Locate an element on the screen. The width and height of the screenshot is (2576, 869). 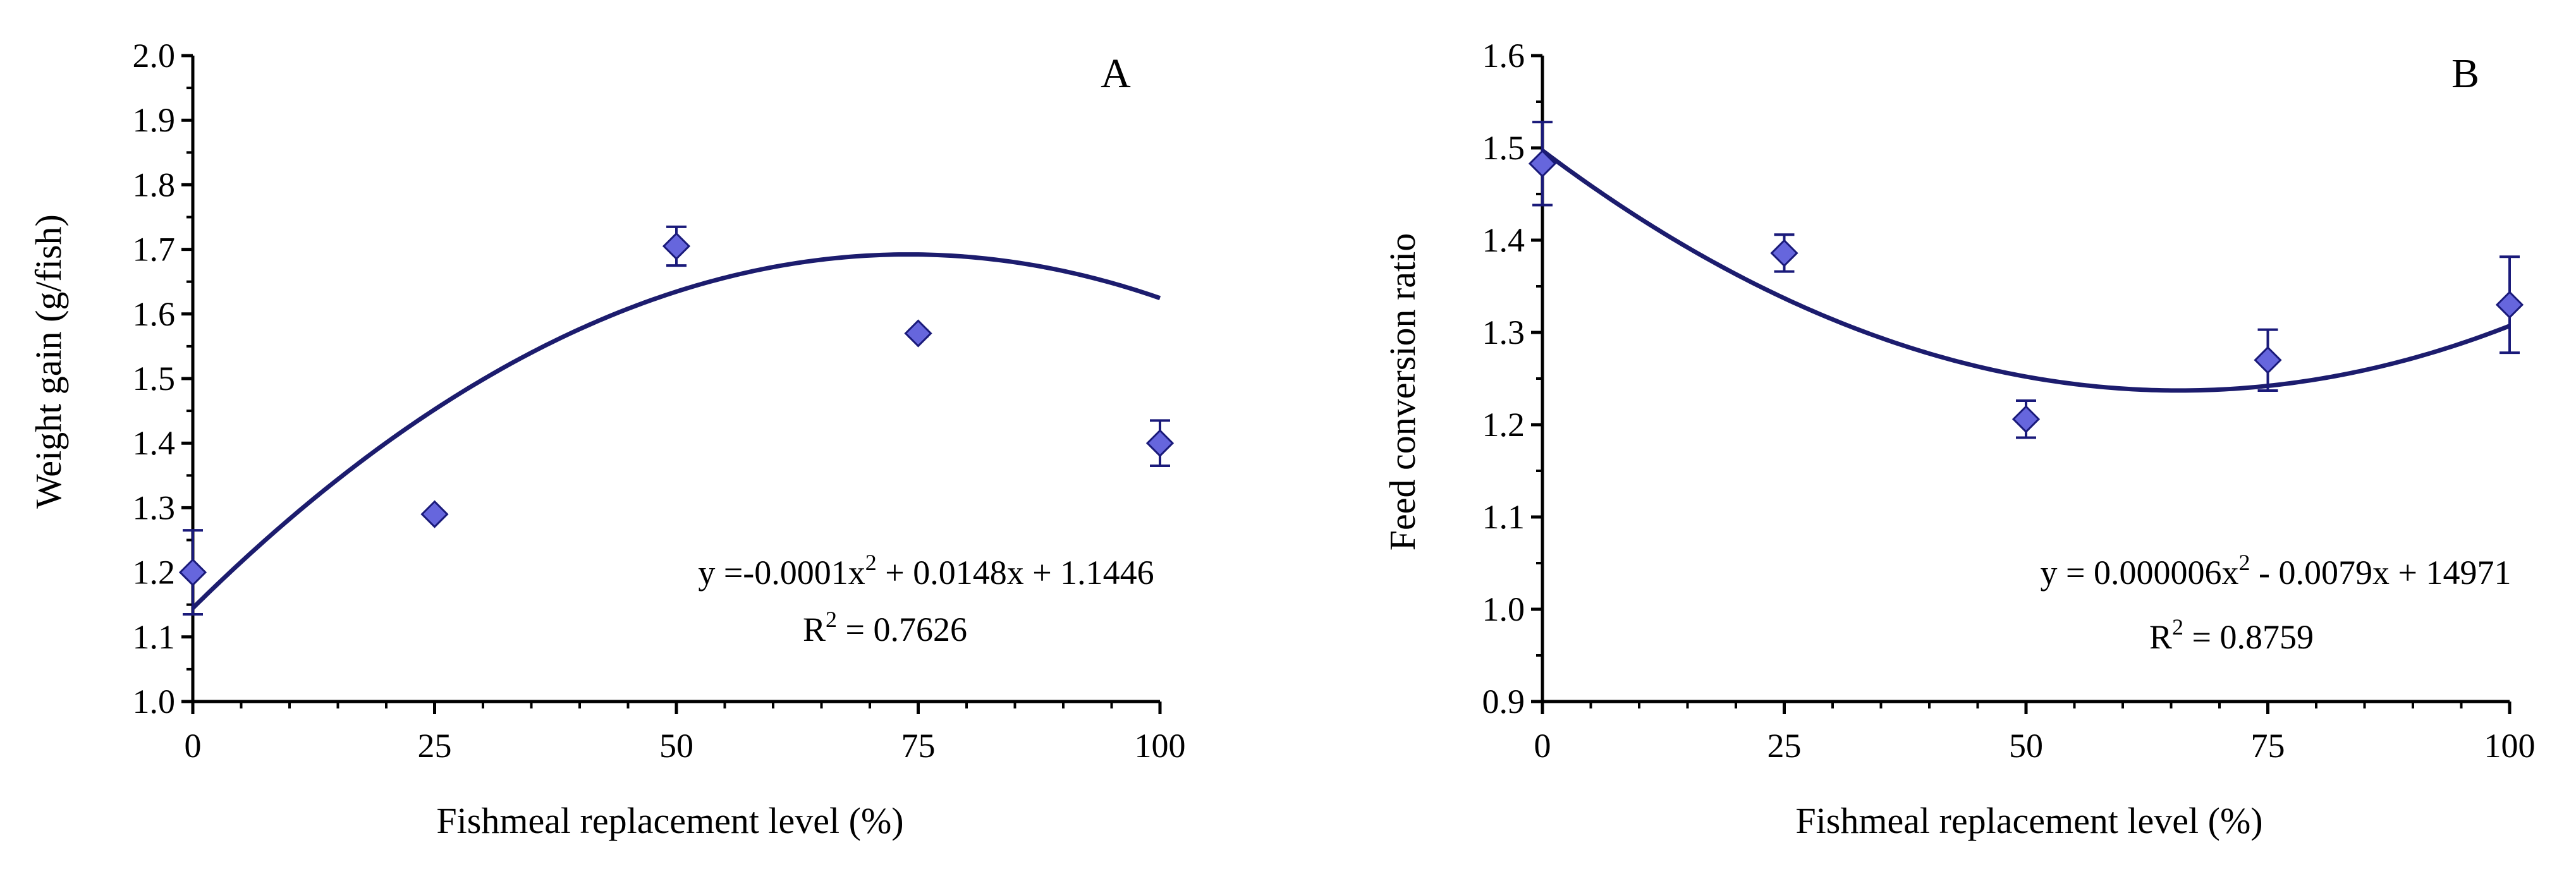
panel-a-y-tick-label: 1.0 is located at coordinates (154, 701).